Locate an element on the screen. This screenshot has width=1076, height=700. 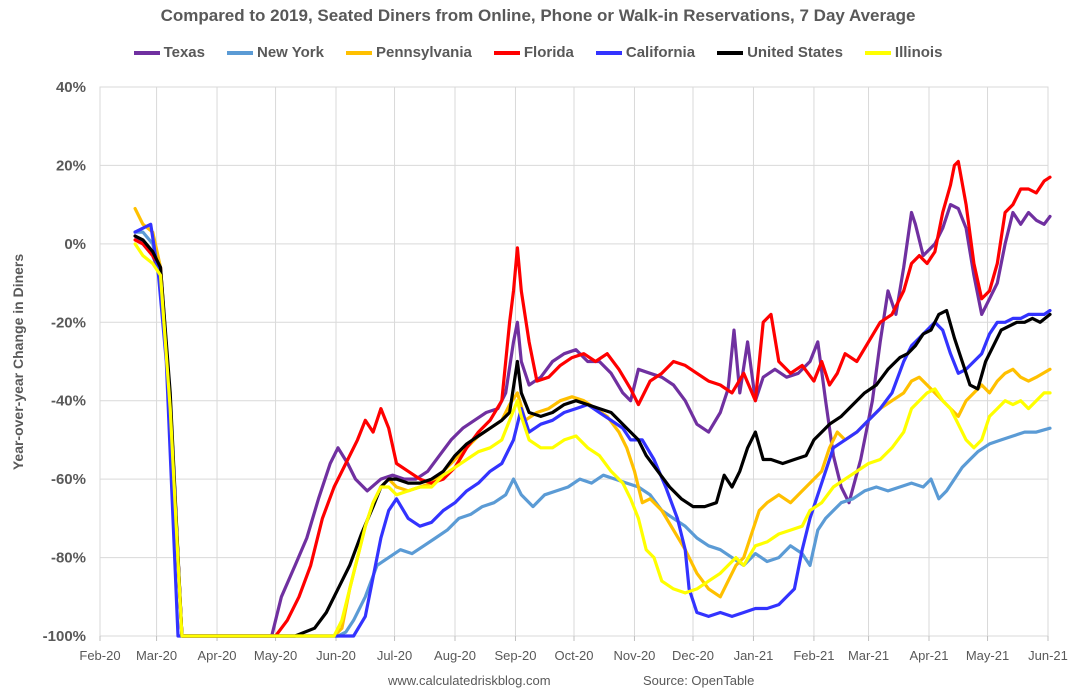
x-tick-label: Jul-20 is located at coordinates (394, 655).